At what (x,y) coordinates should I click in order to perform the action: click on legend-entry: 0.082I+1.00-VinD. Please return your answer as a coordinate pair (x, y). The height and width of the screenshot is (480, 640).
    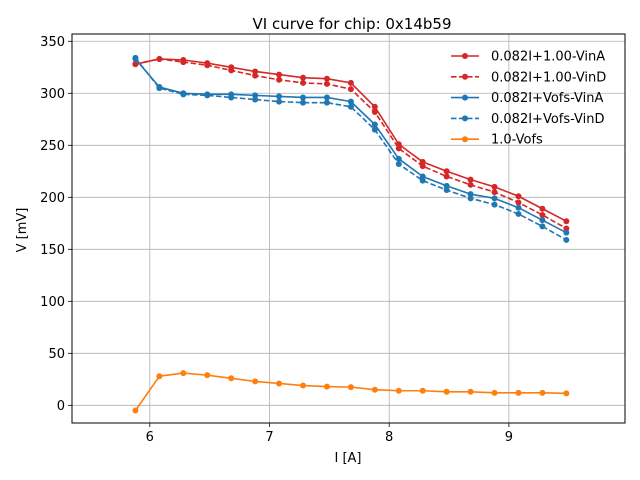
    Looking at the image, I should click on (528, 77).